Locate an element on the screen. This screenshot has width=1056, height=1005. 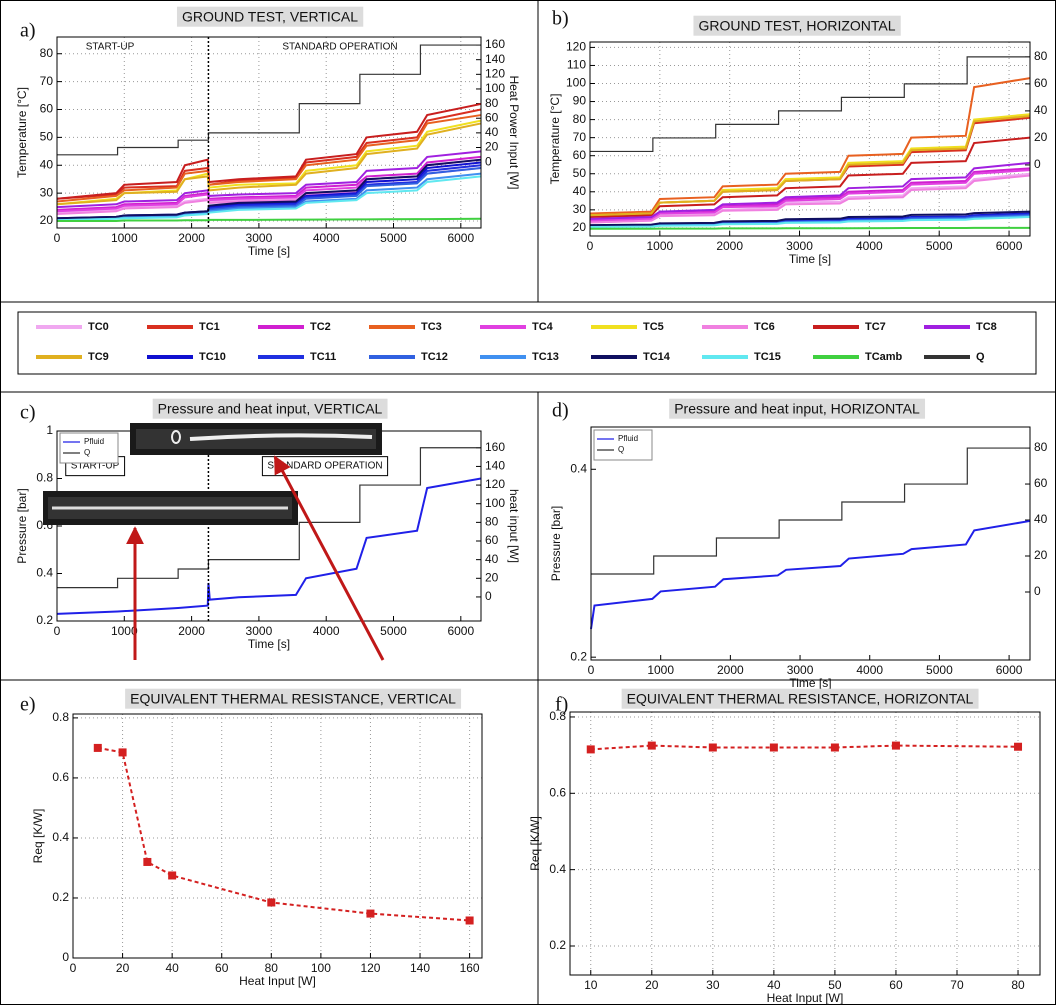
panel-label: c) is located at coordinates (28, 413).